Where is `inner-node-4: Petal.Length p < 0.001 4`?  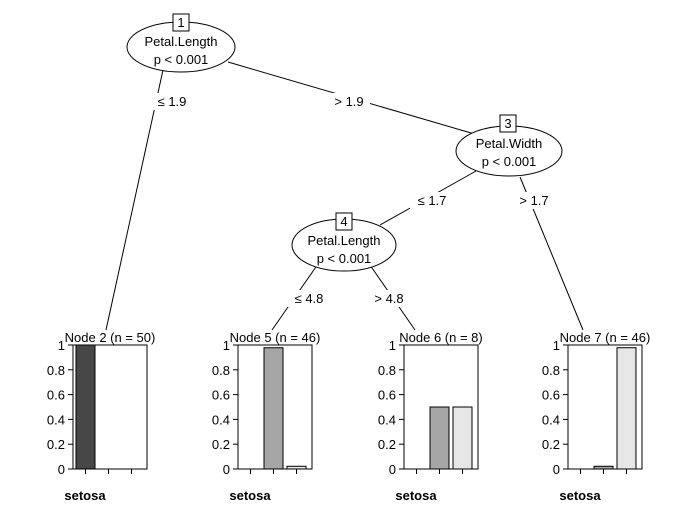 inner-node-4: Petal.Length p < 0.001 4 is located at coordinates (344, 242).